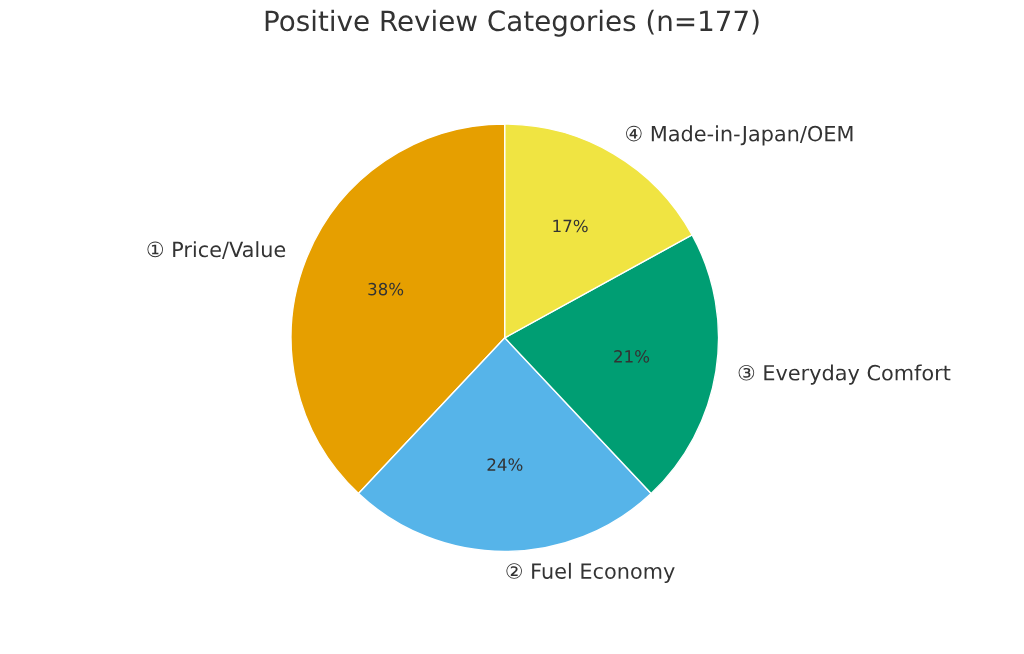  I want to click on data-label: 21%, so click(632, 356).